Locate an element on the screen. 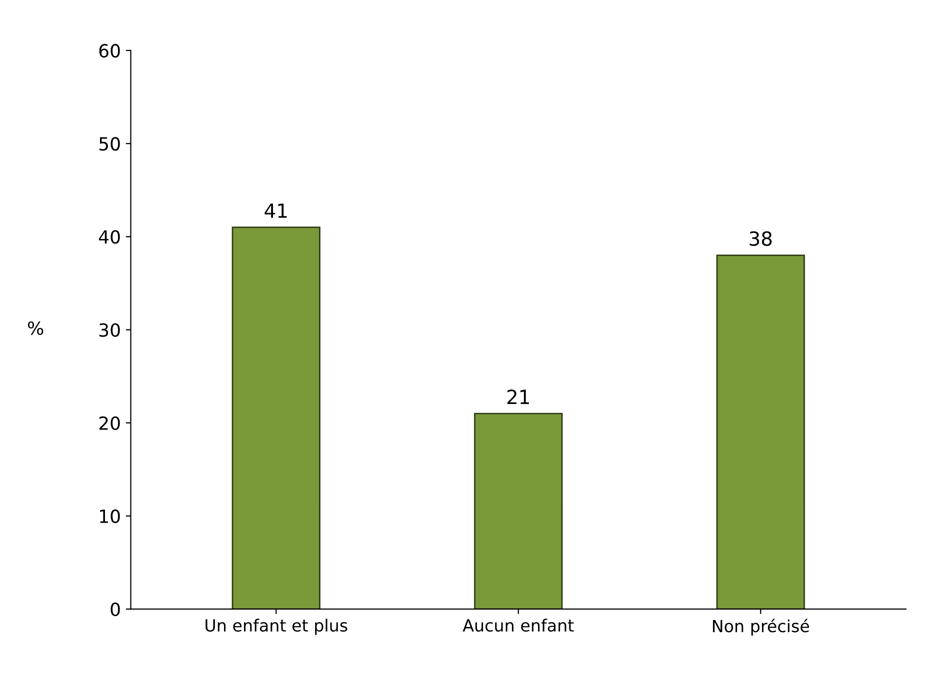 The height and width of the screenshot is (673, 934). data-label: 41 is located at coordinates (275, 211).